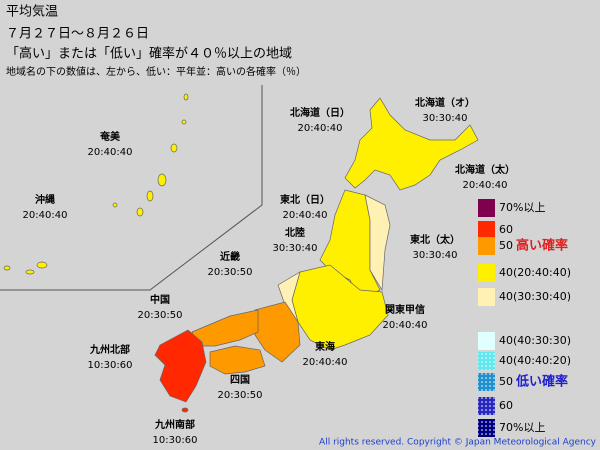 This screenshot has height=450, width=600. What do you see at coordinates (305, 199) in the screenshot?
I see `region-name: 東北（日）` at bounding box center [305, 199].